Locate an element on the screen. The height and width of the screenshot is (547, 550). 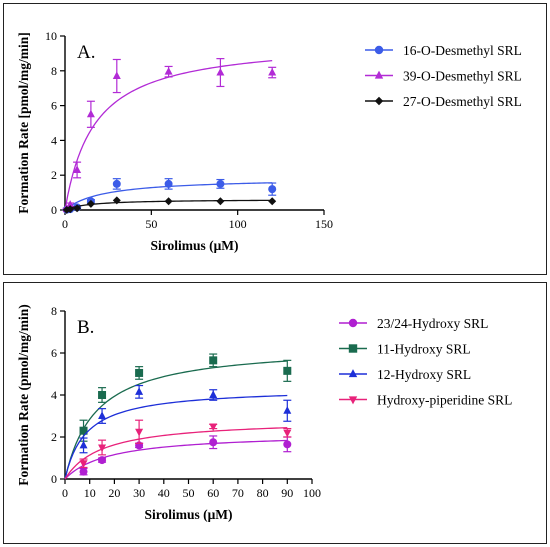
legend-label: 11-Hydroxy SRL is located at coordinates (424, 349).